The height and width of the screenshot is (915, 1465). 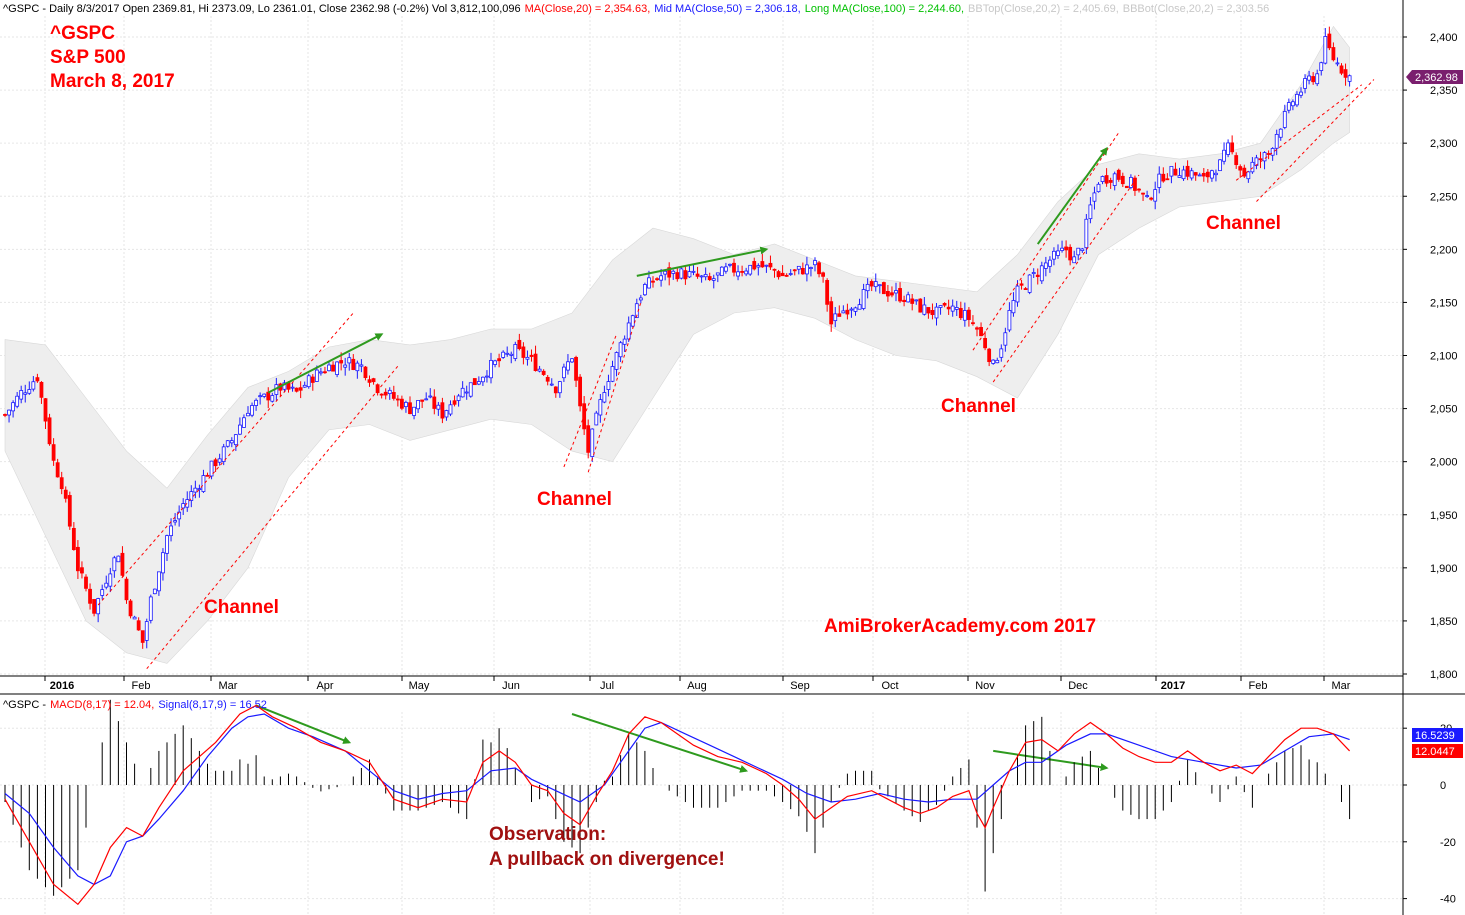 I want to click on price-tick-label: 2,100, so click(x=1444, y=357).